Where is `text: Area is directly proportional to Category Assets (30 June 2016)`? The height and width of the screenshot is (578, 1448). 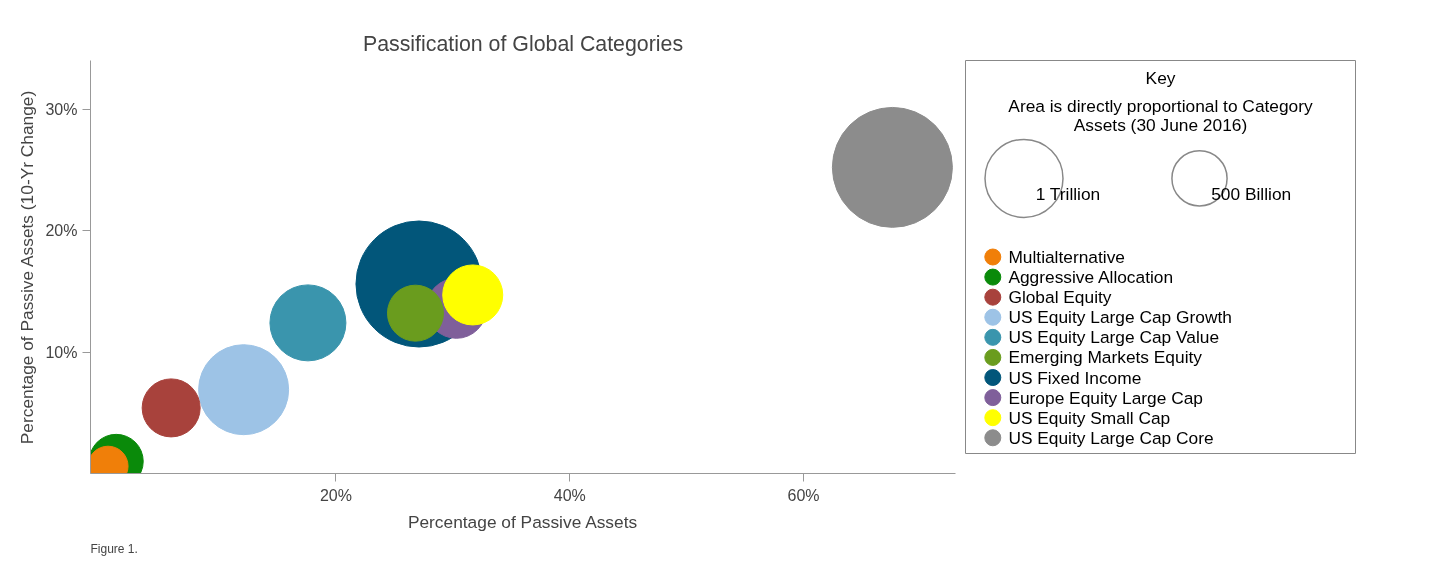
text: Area is directly proportional to Category Assets (30 June 2016) is located at coordinates (1161, 115).